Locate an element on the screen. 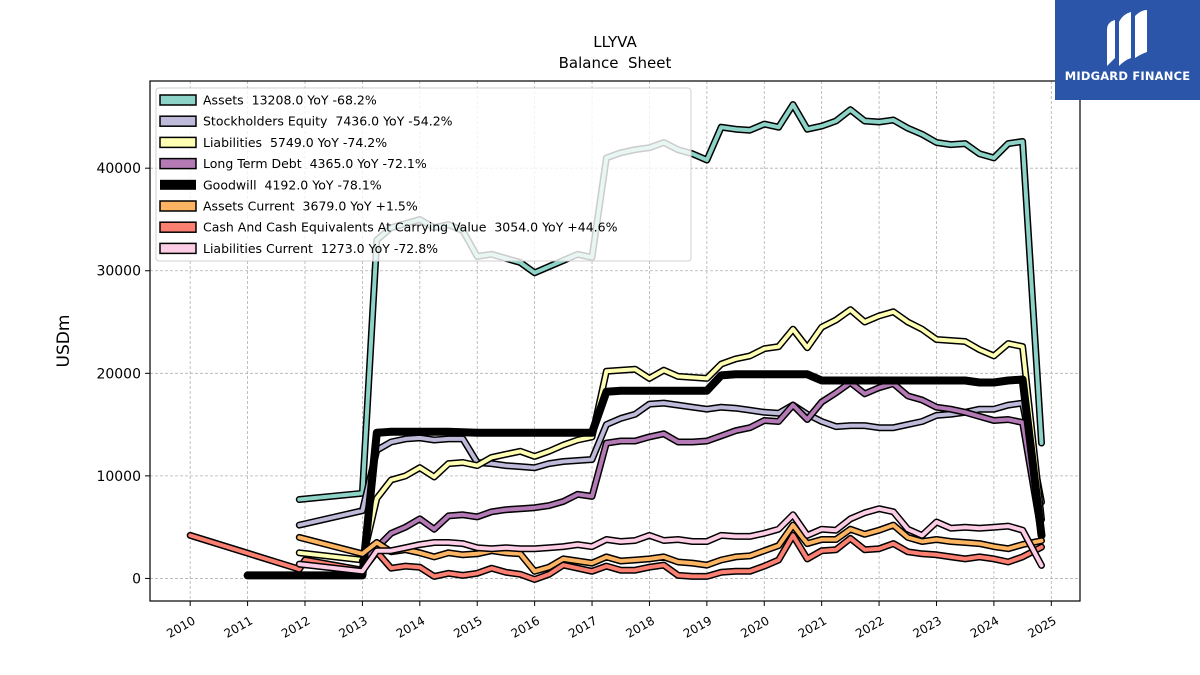  legend-label: Goodwill 4192.0 YoY -78.1% is located at coordinates (292, 184).